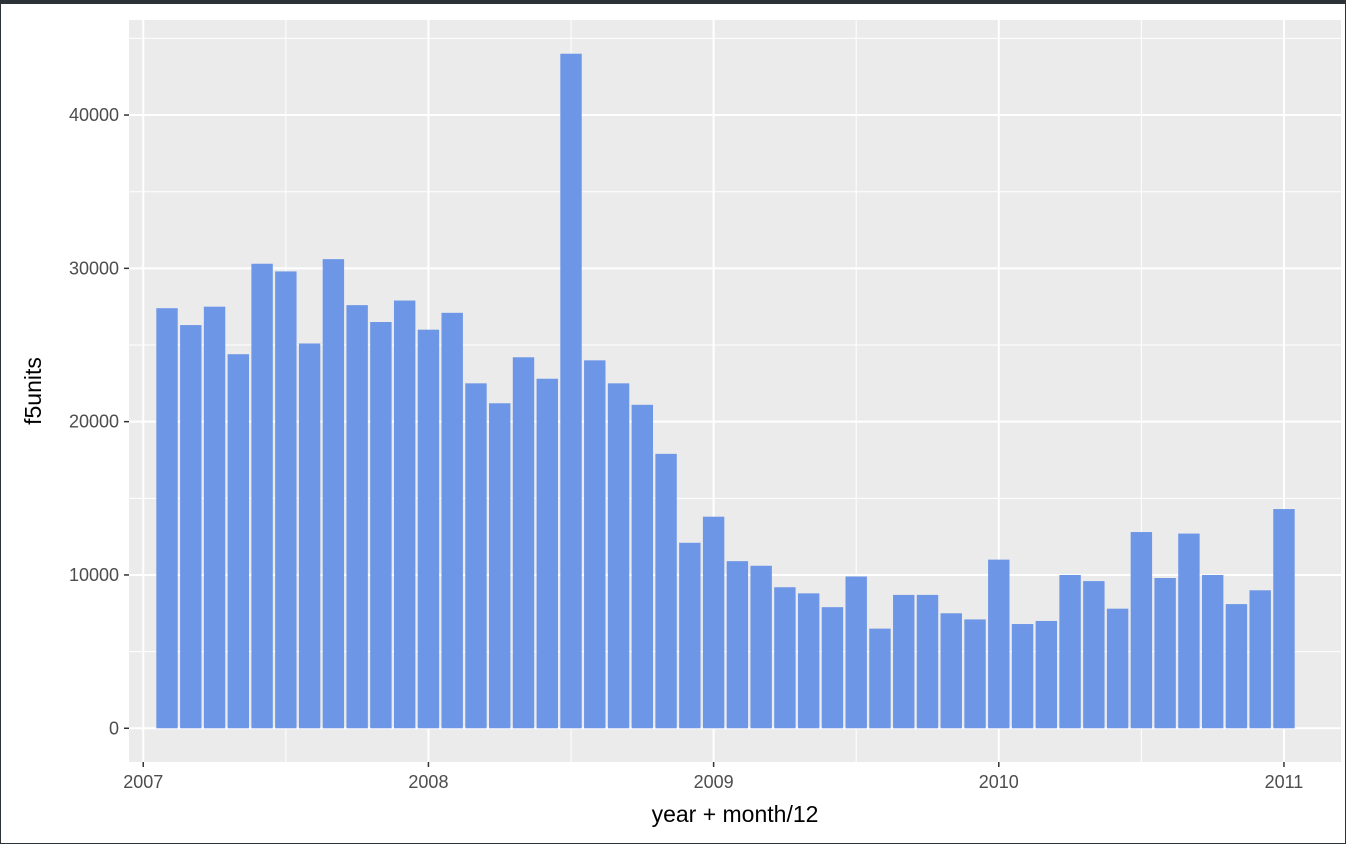  Describe the element at coordinates (114, 728) in the screenshot. I see `y-tick-label: 0` at that location.